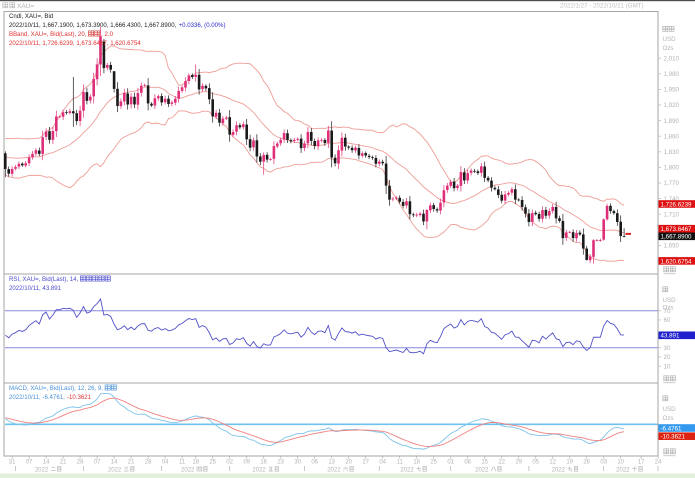 The height and width of the screenshot is (478, 695). I want to click on svg-text: 1,667.8900, so click(677, 237).